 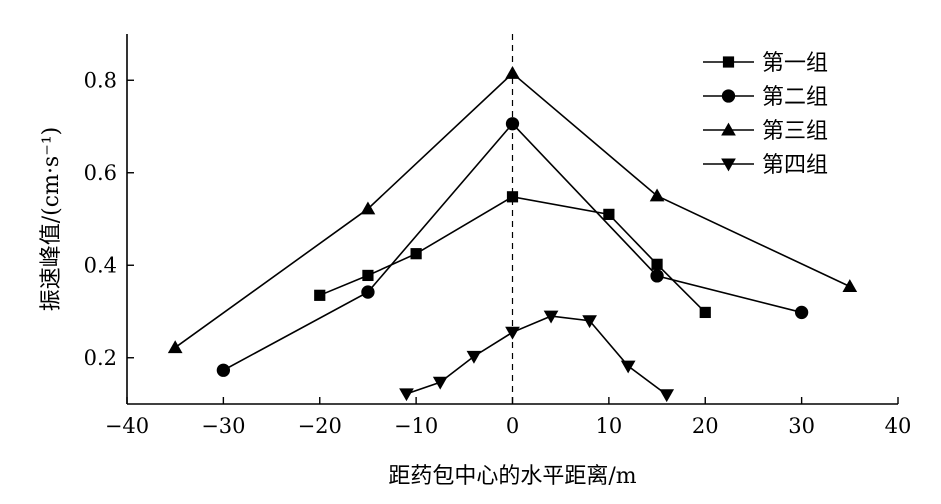 I want to click on y-tick-label: 0.8, so click(x=100, y=80).